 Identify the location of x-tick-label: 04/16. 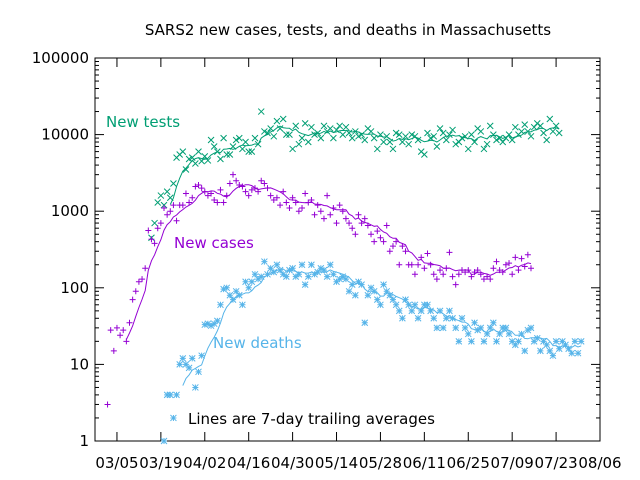
(248, 463).